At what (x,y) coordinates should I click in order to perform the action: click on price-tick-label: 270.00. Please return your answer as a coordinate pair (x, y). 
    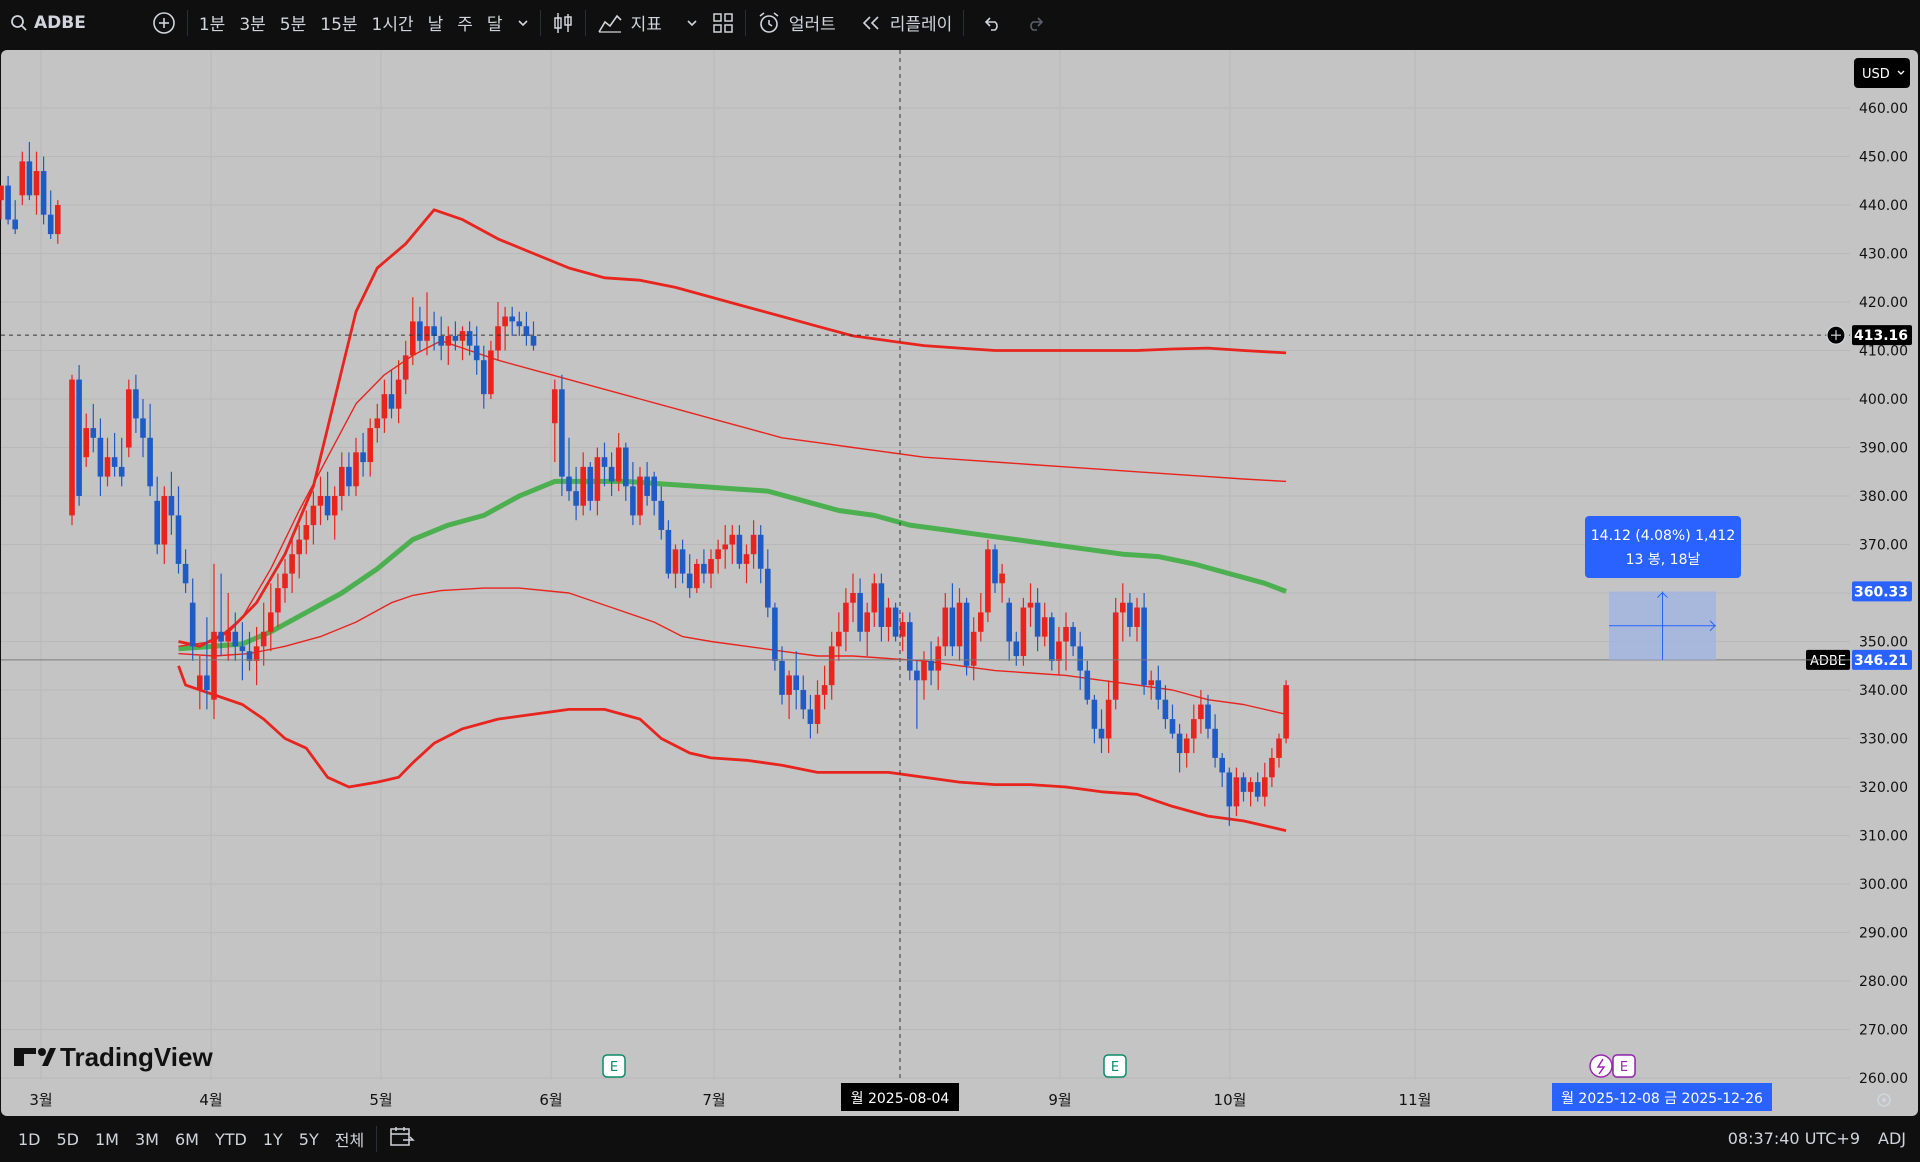
    Looking at the image, I should click on (1883, 1031).